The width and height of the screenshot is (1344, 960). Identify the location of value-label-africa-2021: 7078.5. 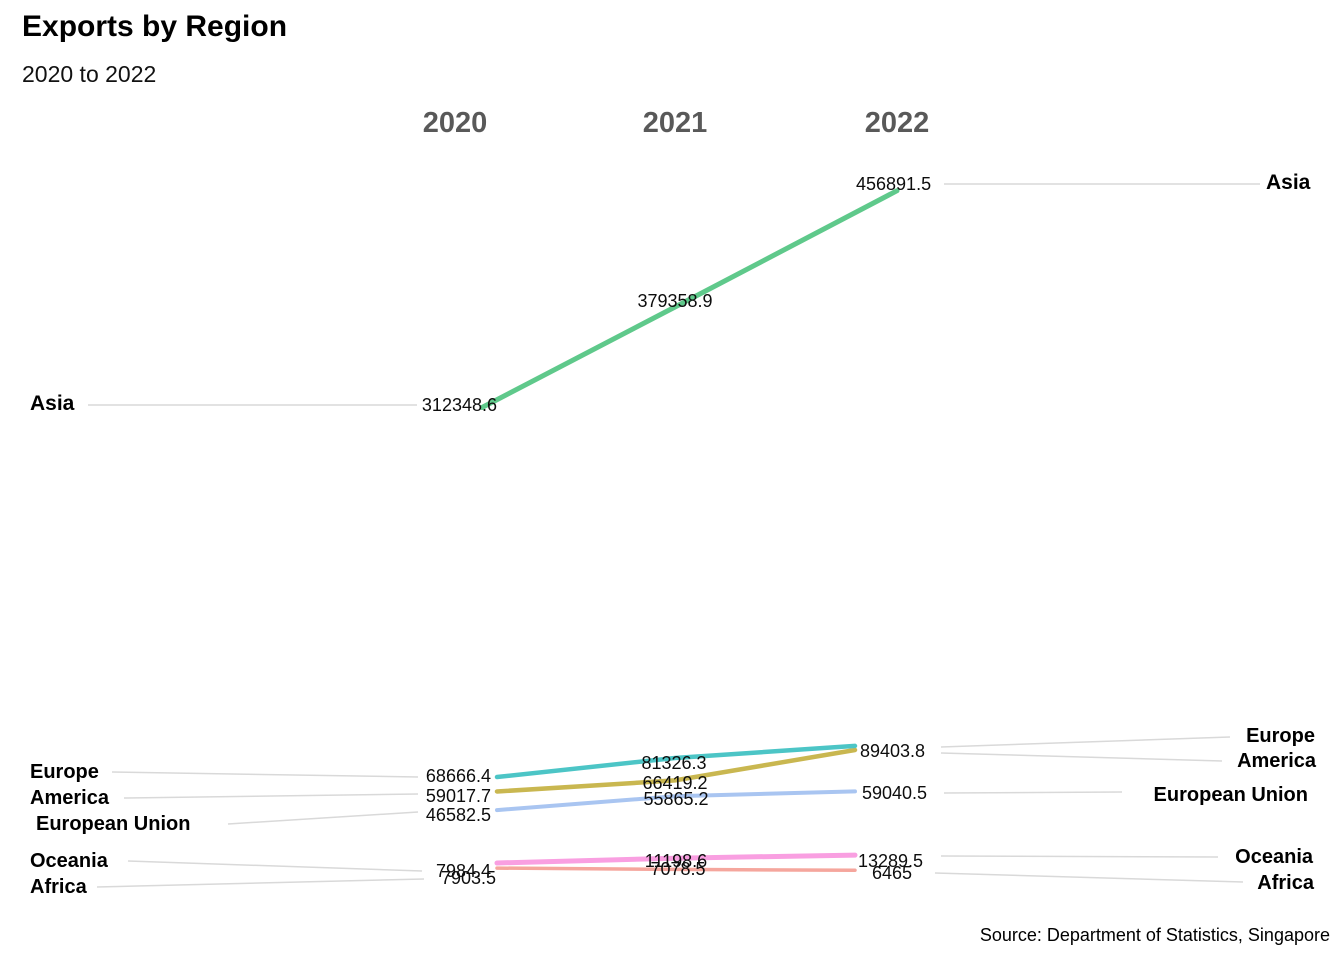
(678, 869).